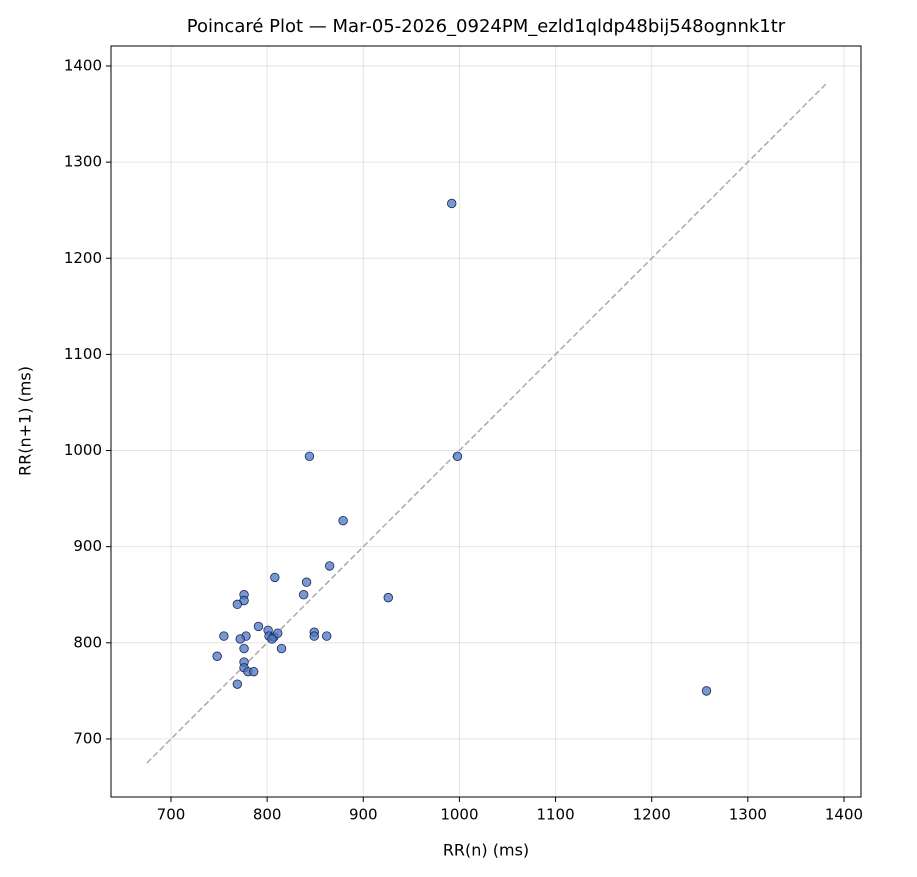 This screenshot has width=917, height=877. What do you see at coordinates (171, 815) in the screenshot?
I see `x-tick-label: 700` at bounding box center [171, 815].